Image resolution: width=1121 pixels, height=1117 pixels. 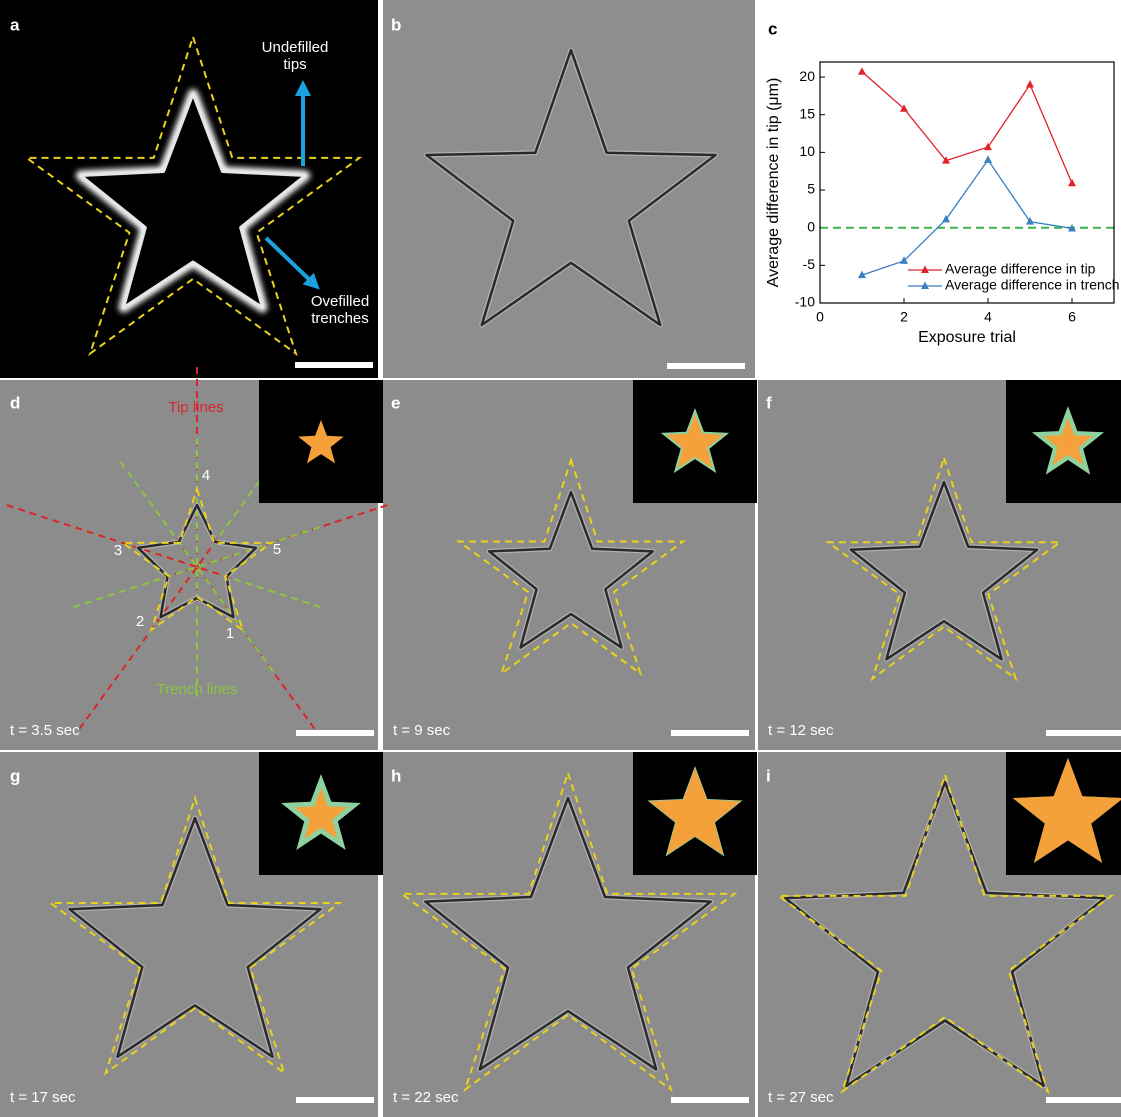 What do you see at coordinates (294, 64) in the screenshot?
I see `annotation: tips` at bounding box center [294, 64].